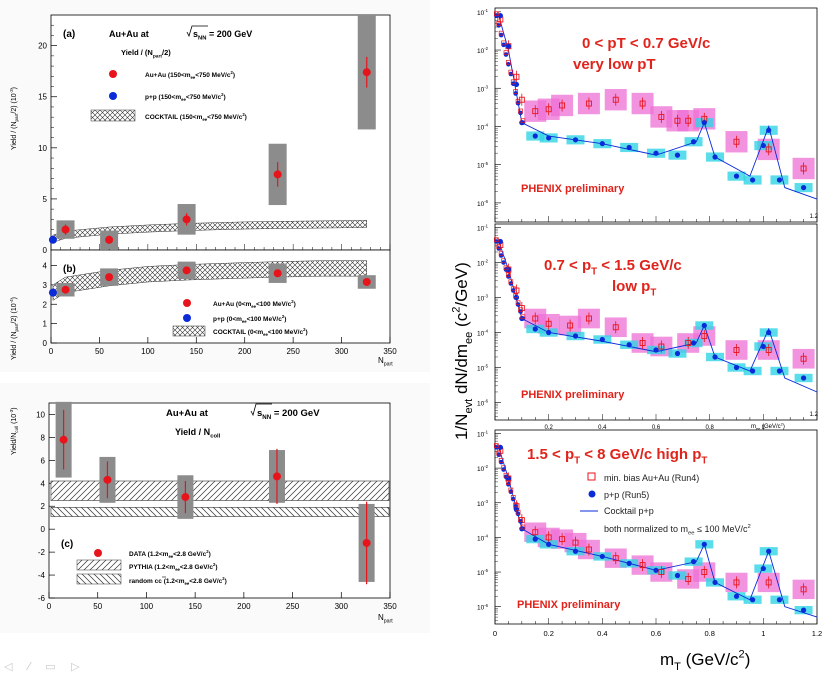 The height and width of the screenshot is (678, 830). I want to click on x-tick-label: 0.8, so click(709, 633).